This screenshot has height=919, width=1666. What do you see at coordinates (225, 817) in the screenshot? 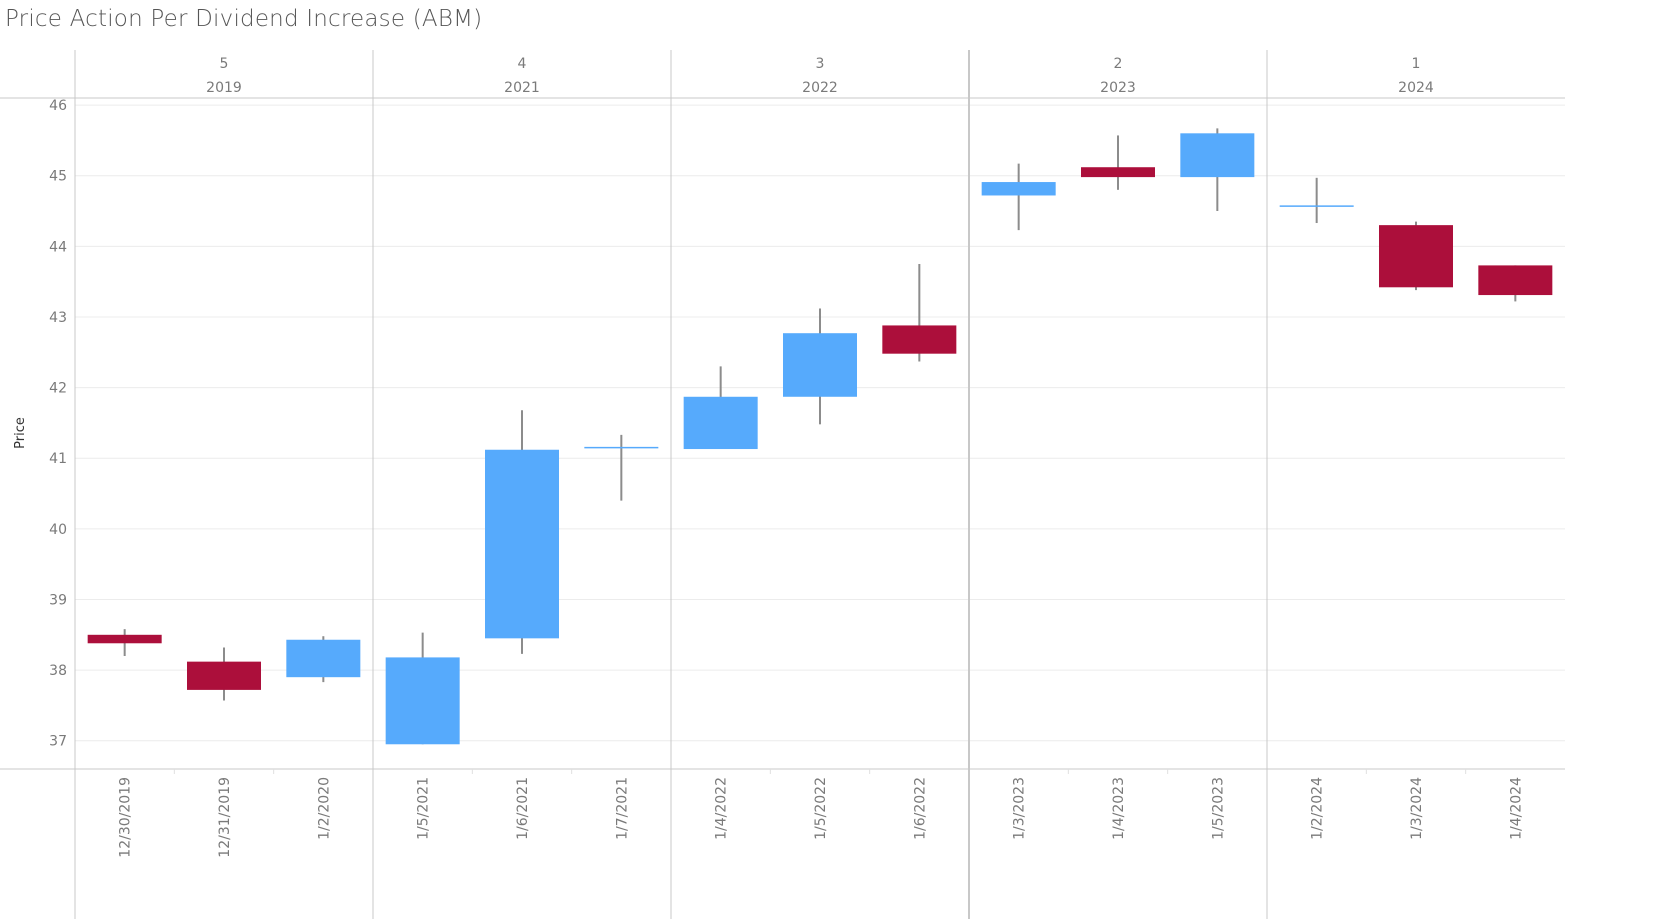
I see `x-date-label: 12/31/2019` at bounding box center [225, 817].